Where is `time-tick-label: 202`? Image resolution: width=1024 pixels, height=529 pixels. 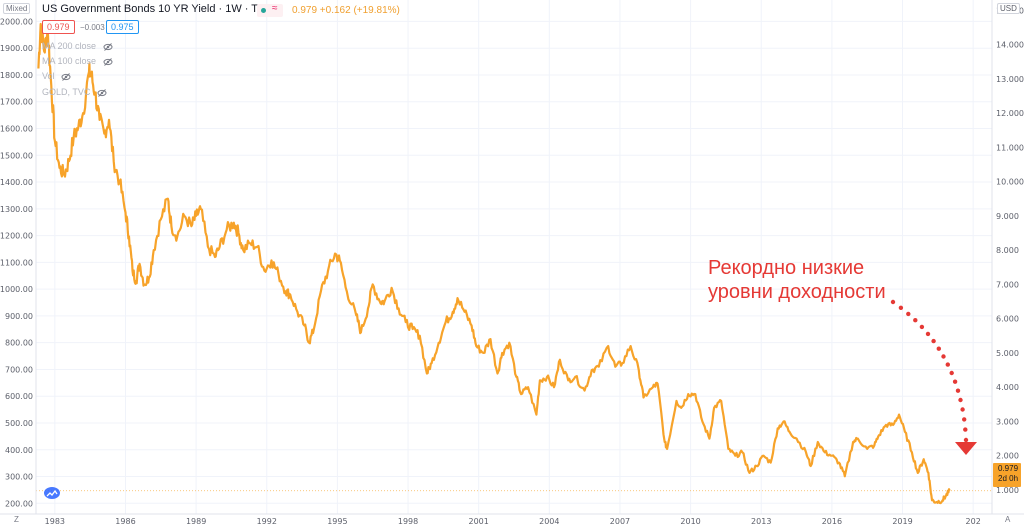 time-tick-label: 202 is located at coordinates (973, 521).